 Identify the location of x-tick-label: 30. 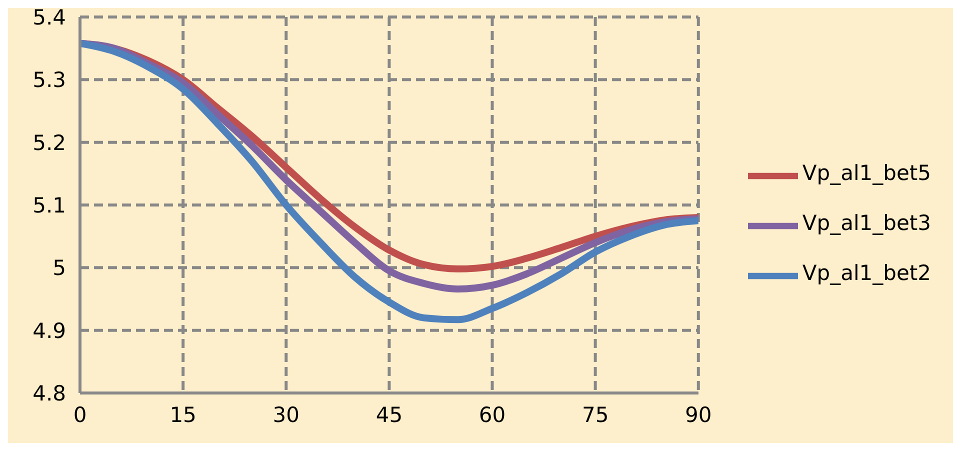
(286, 414).